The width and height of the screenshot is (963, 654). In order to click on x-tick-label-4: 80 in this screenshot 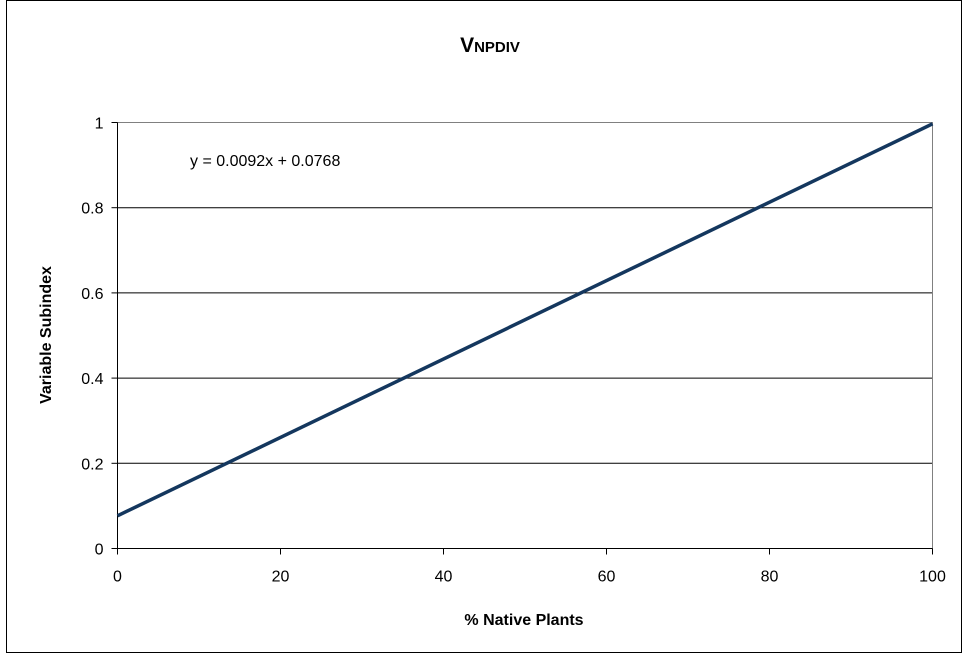, I will do `click(770, 577)`.